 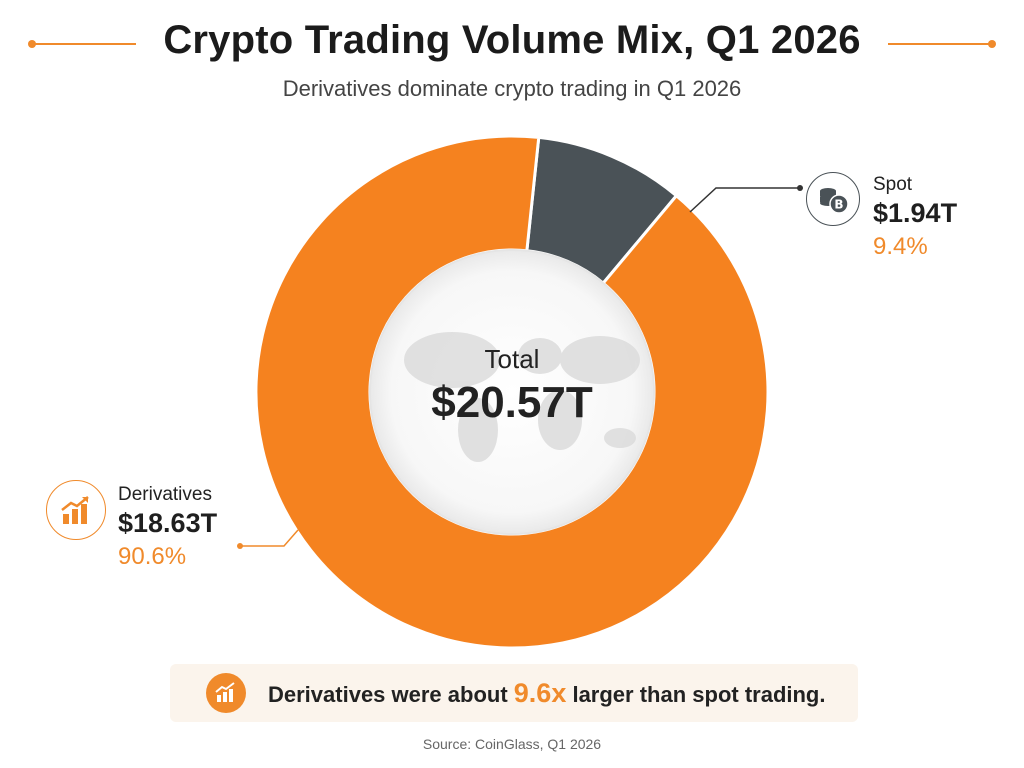 What do you see at coordinates (800, 188) in the screenshot?
I see `spot-leader-dot` at bounding box center [800, 188].